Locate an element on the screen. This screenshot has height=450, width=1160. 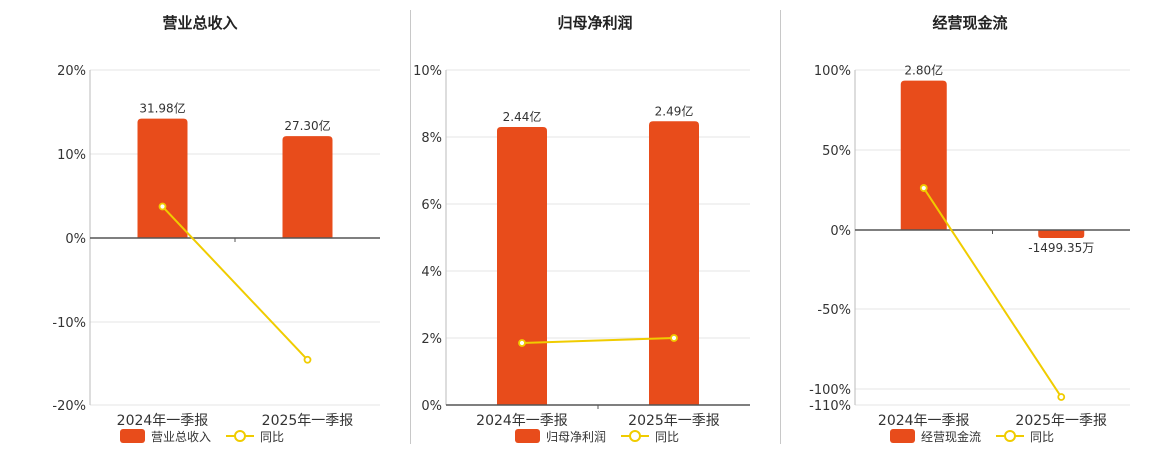
y-tick-label: 8% is located at coordinates (431, 138).